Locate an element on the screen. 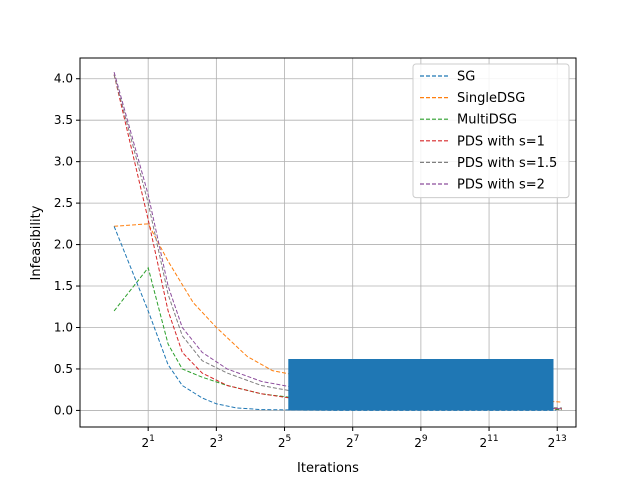 The height and width of the screenshot is (480, 640). x-tick-label: 21 is located at coordinates (147, 442).